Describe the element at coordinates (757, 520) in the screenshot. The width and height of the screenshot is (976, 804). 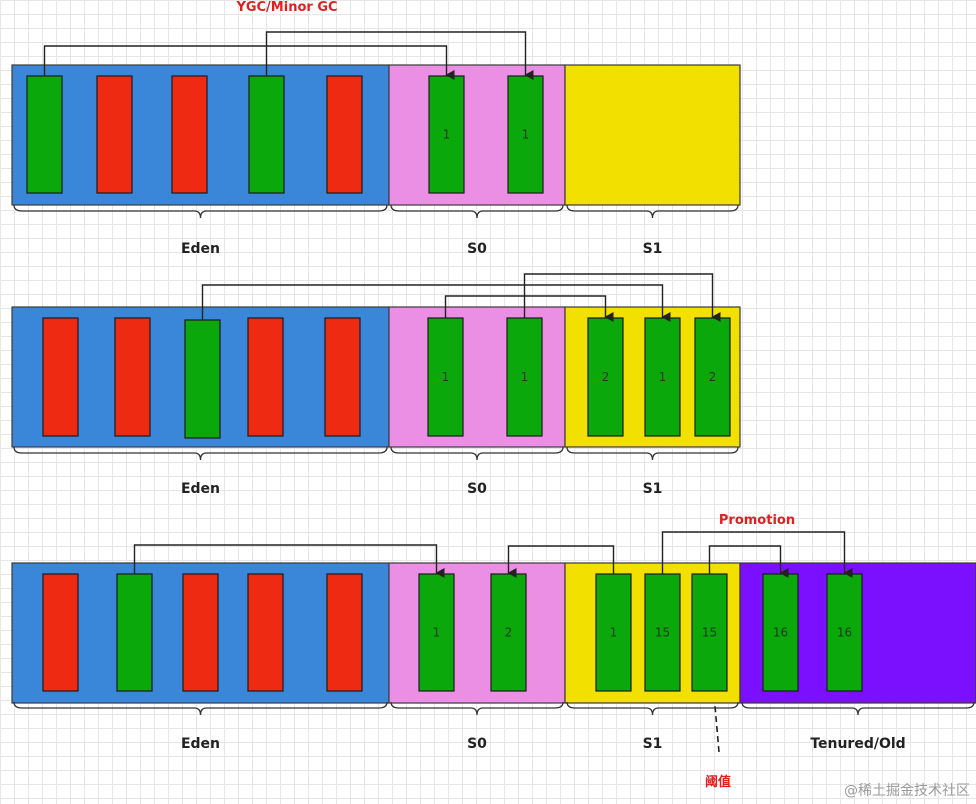
I see `promotion-label: Promotion` at that location.